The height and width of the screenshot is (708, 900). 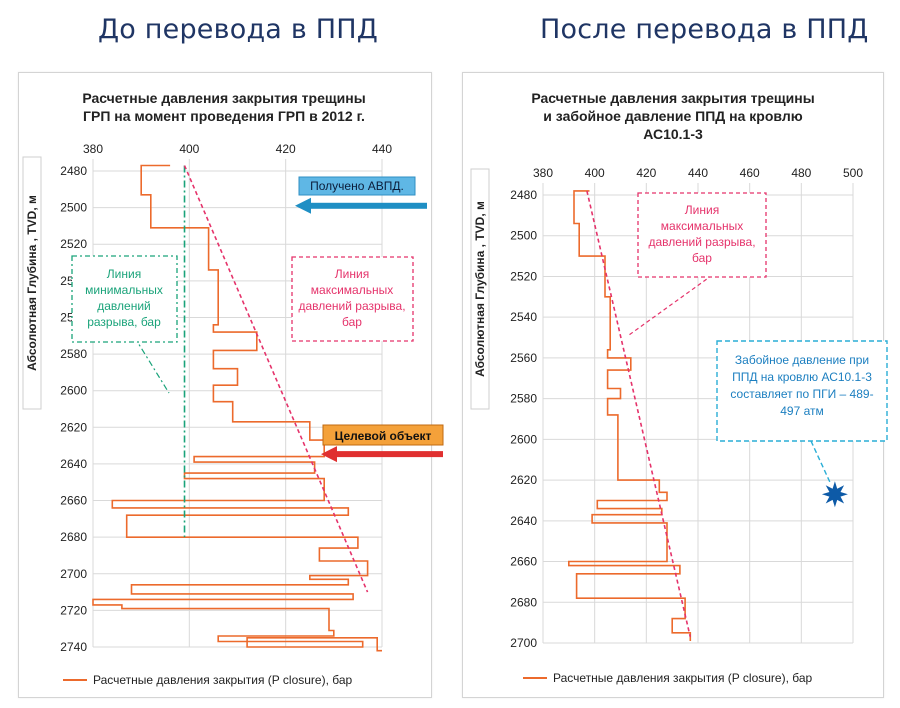 I want to click on heading-before: До перевода в ППД, so click(x=238, y=29).